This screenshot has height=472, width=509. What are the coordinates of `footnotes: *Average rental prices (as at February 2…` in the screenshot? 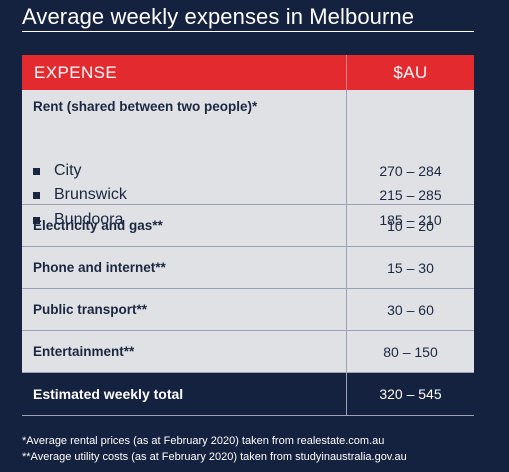 It's located at (214, 449).